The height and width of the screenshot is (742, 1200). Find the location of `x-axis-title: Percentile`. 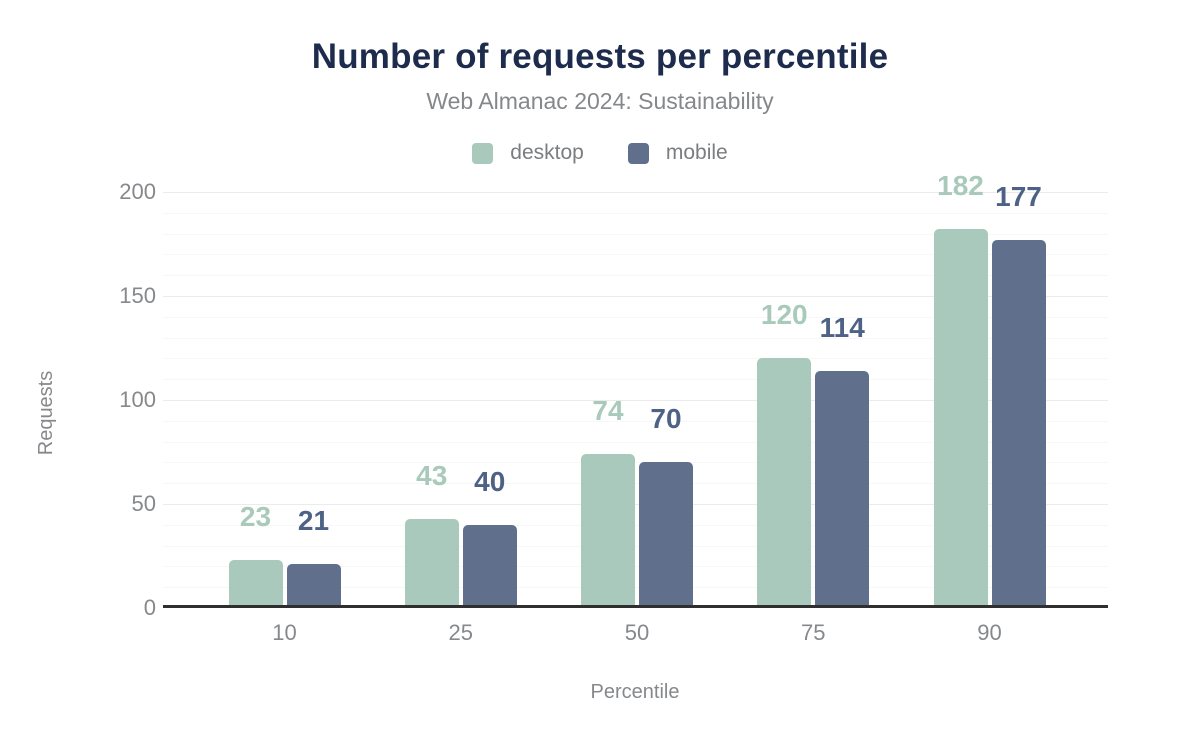

x-axis-title: Percentile is located at coordinates (635, 692).